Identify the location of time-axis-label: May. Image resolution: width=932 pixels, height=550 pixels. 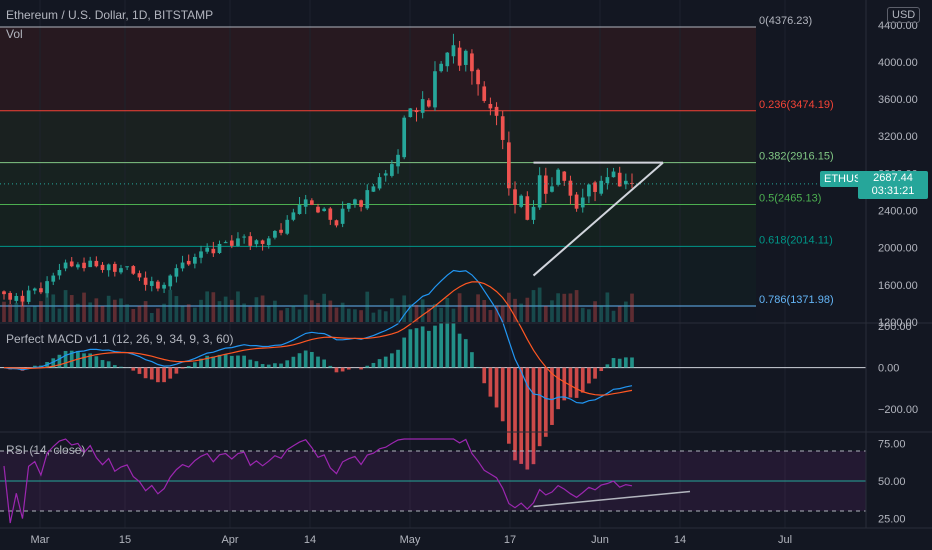
(410, 540).